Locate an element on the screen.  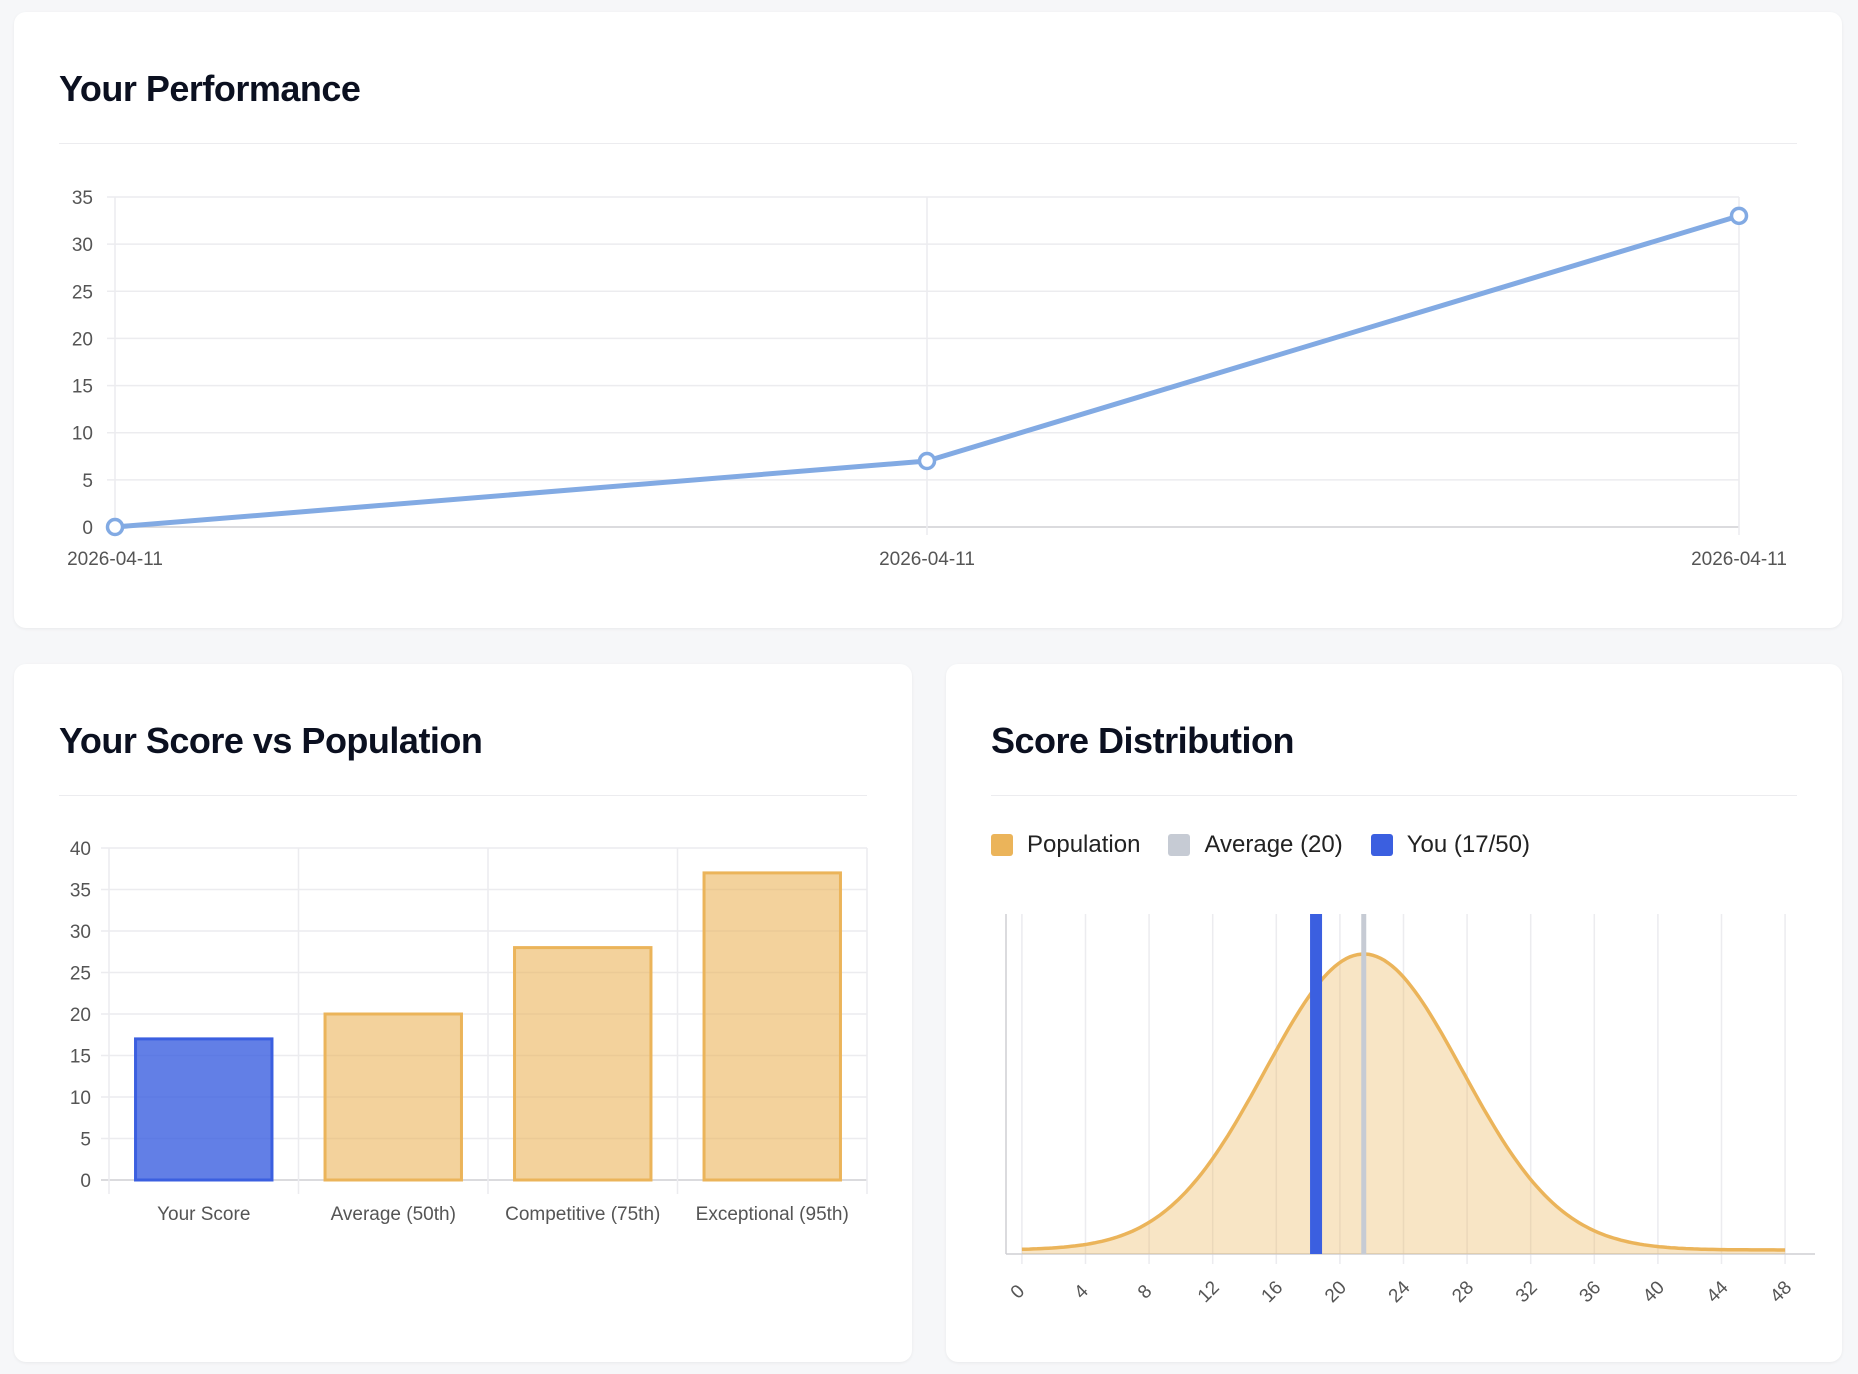
x-tick-label: 20 is located at coordinates (1336, 1292).